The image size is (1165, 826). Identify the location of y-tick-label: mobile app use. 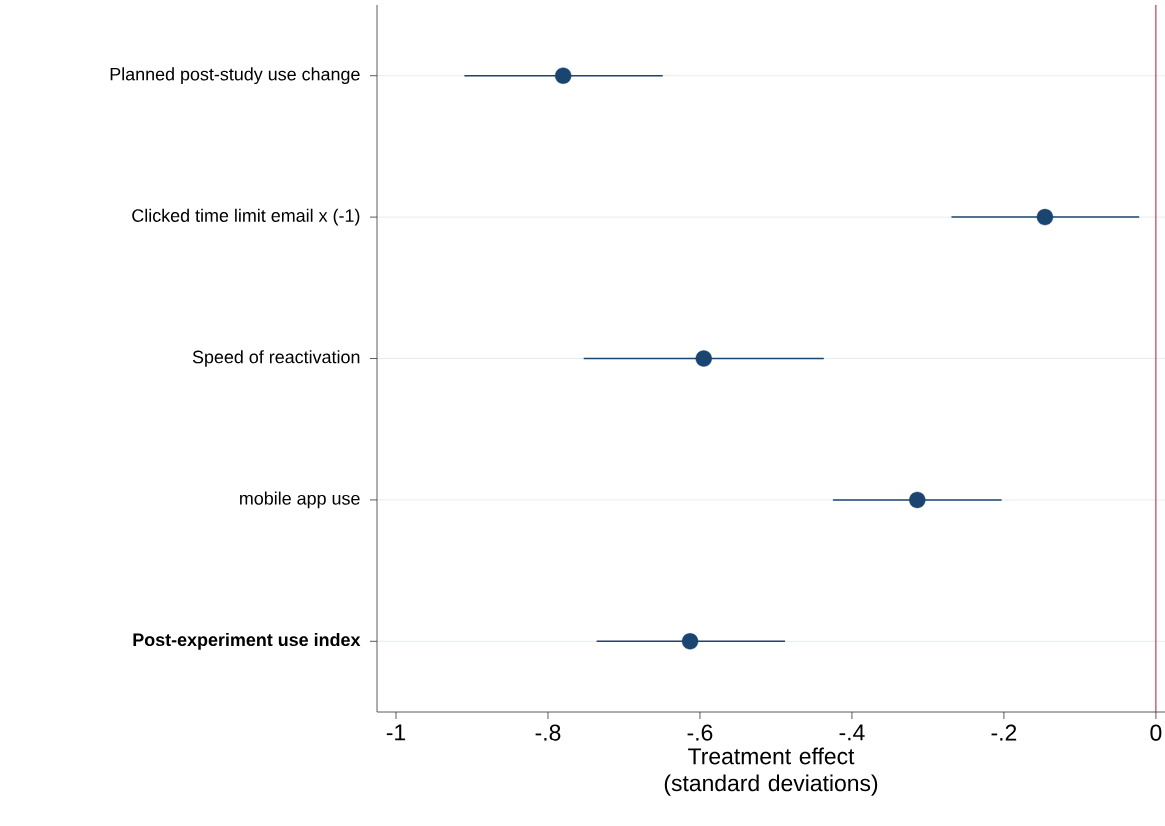
(300, 500).